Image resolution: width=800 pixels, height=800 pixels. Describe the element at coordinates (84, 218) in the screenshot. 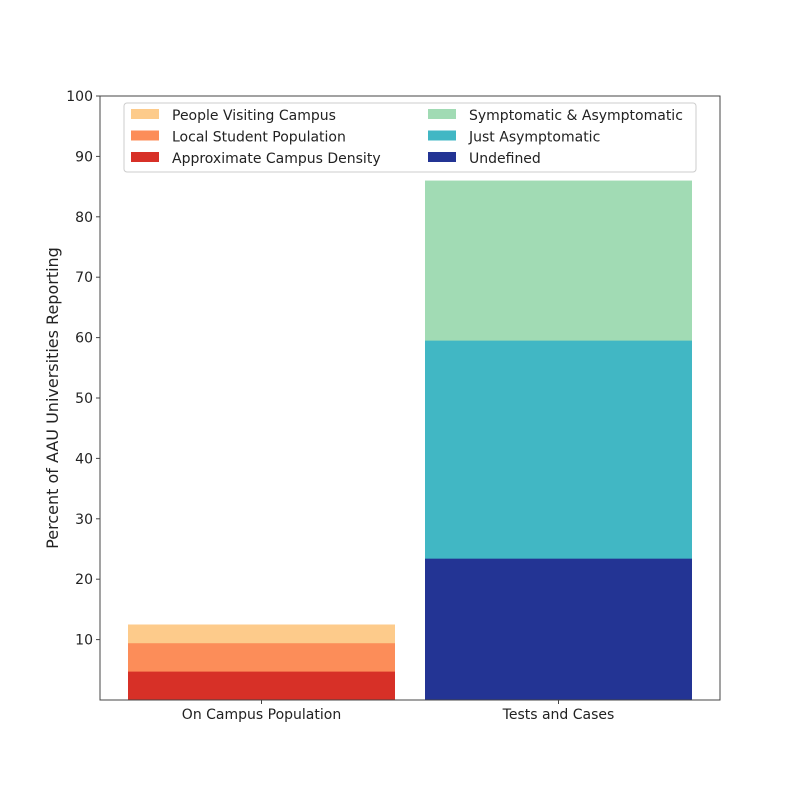

I see `y-tick-label: 80` at that location.